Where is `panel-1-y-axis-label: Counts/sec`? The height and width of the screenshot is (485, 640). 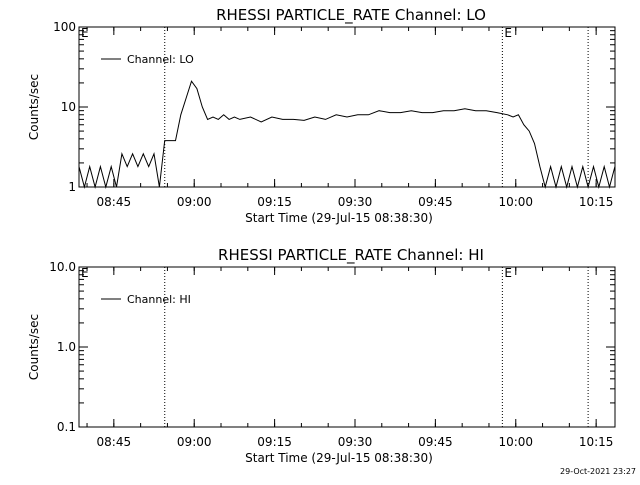 panel-1-y-axis-label: Counts/sec is located at coordinates (34, 107).